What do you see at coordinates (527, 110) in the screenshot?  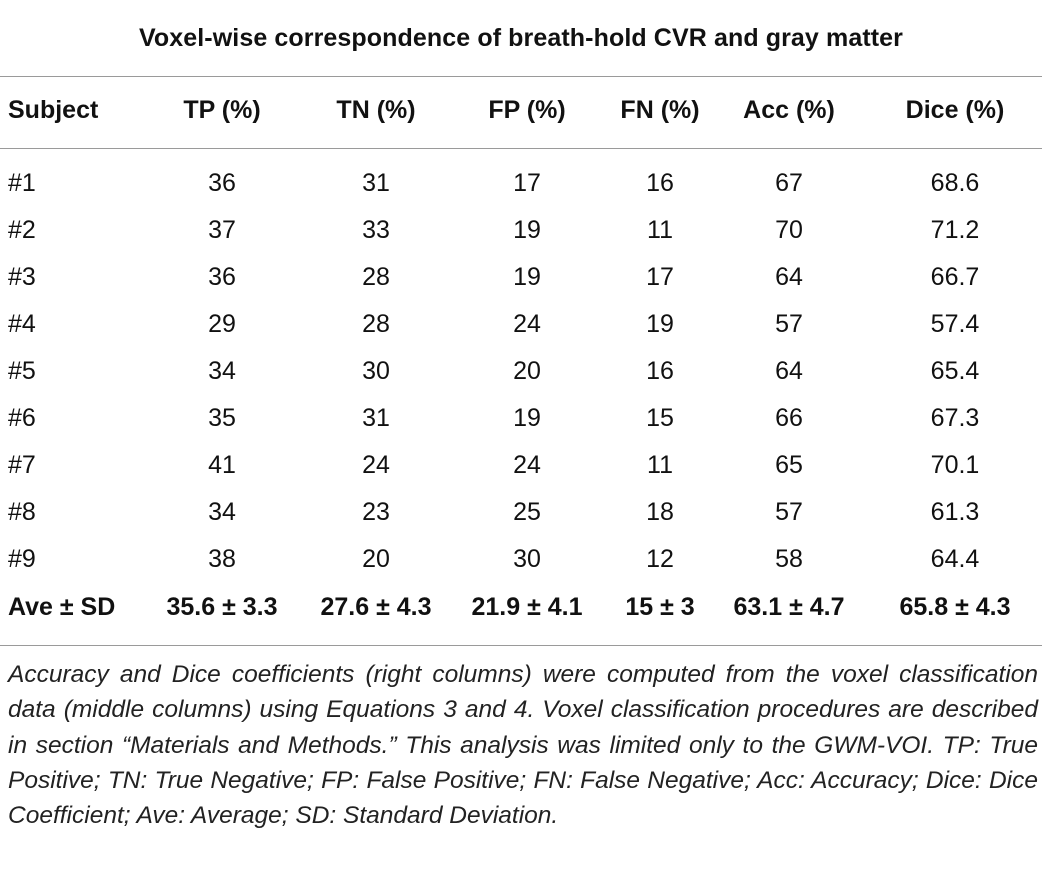 I see `column-header: FP (%)` at bounding box center [527, 110].